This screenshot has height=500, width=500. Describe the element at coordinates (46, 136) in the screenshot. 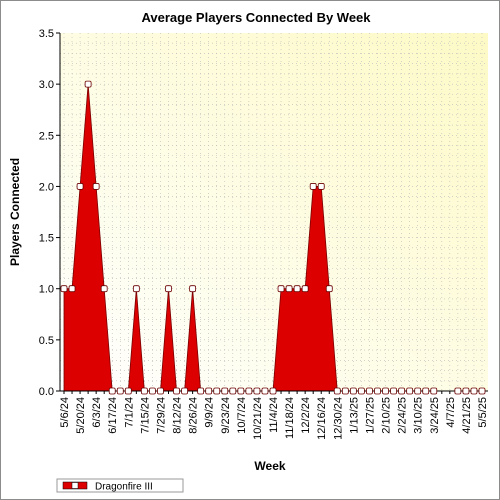

I see `y-tick-label: 2.5` at that location.